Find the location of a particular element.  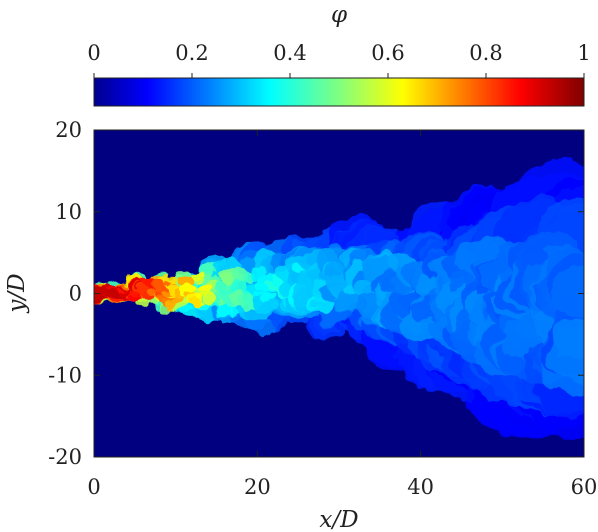

colorbar-gradient is located at coordinates (339, 92).